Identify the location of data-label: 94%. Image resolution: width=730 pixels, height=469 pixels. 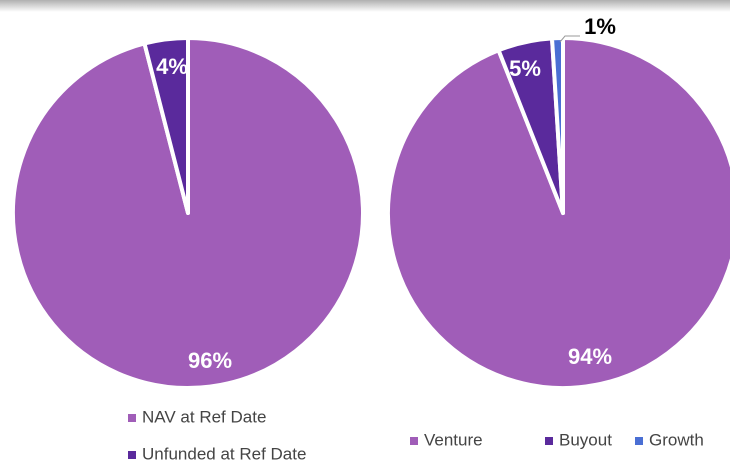
(590, 356).